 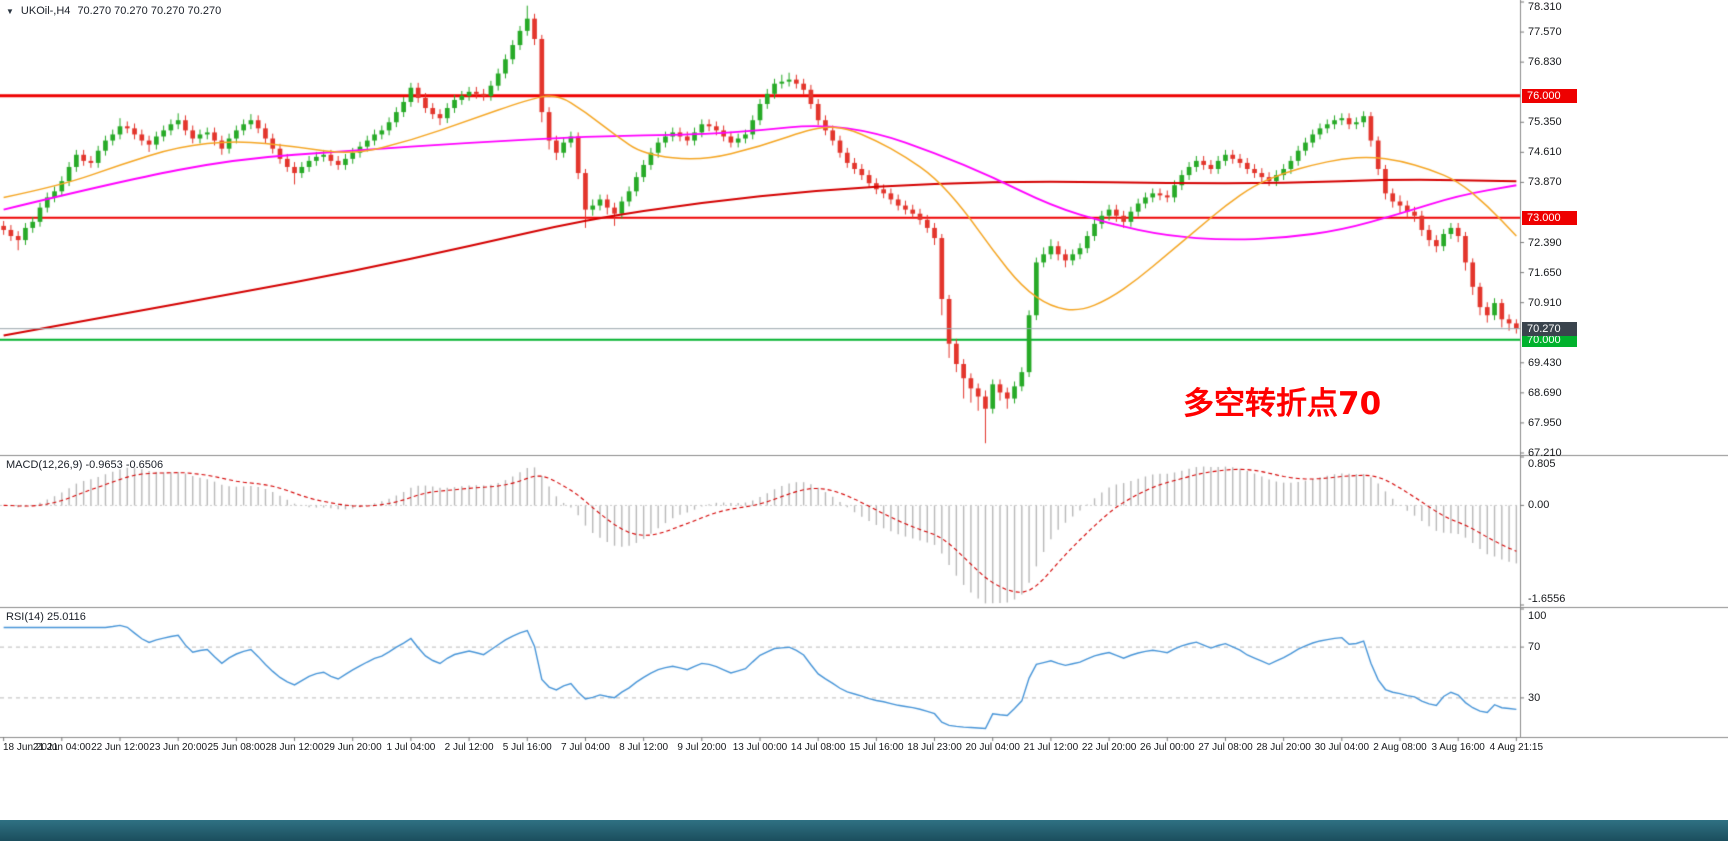 What do you see at coordinates (1458, 747) in the screenshot?
I see `time-axis-label: 3 Aug 16:00` at bounding box center [1458, 747].